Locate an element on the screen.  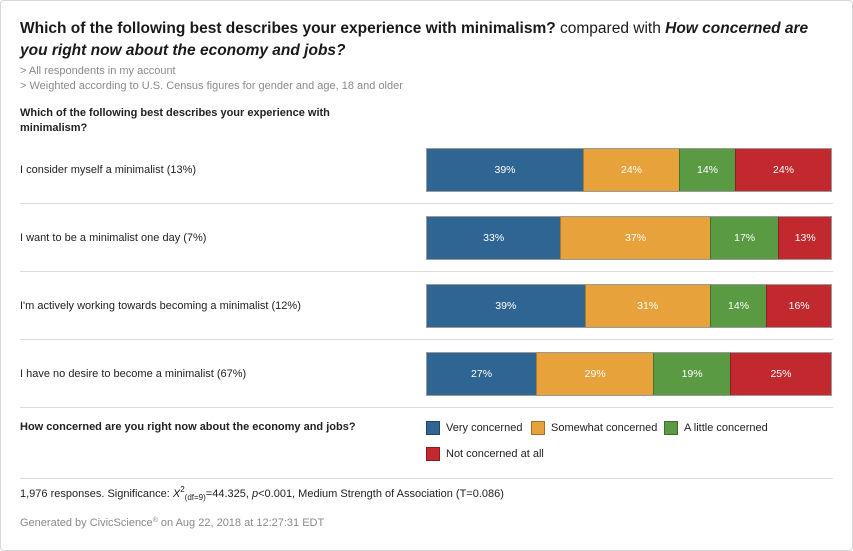
data-label: 31% is located at coordinates (648, 306).